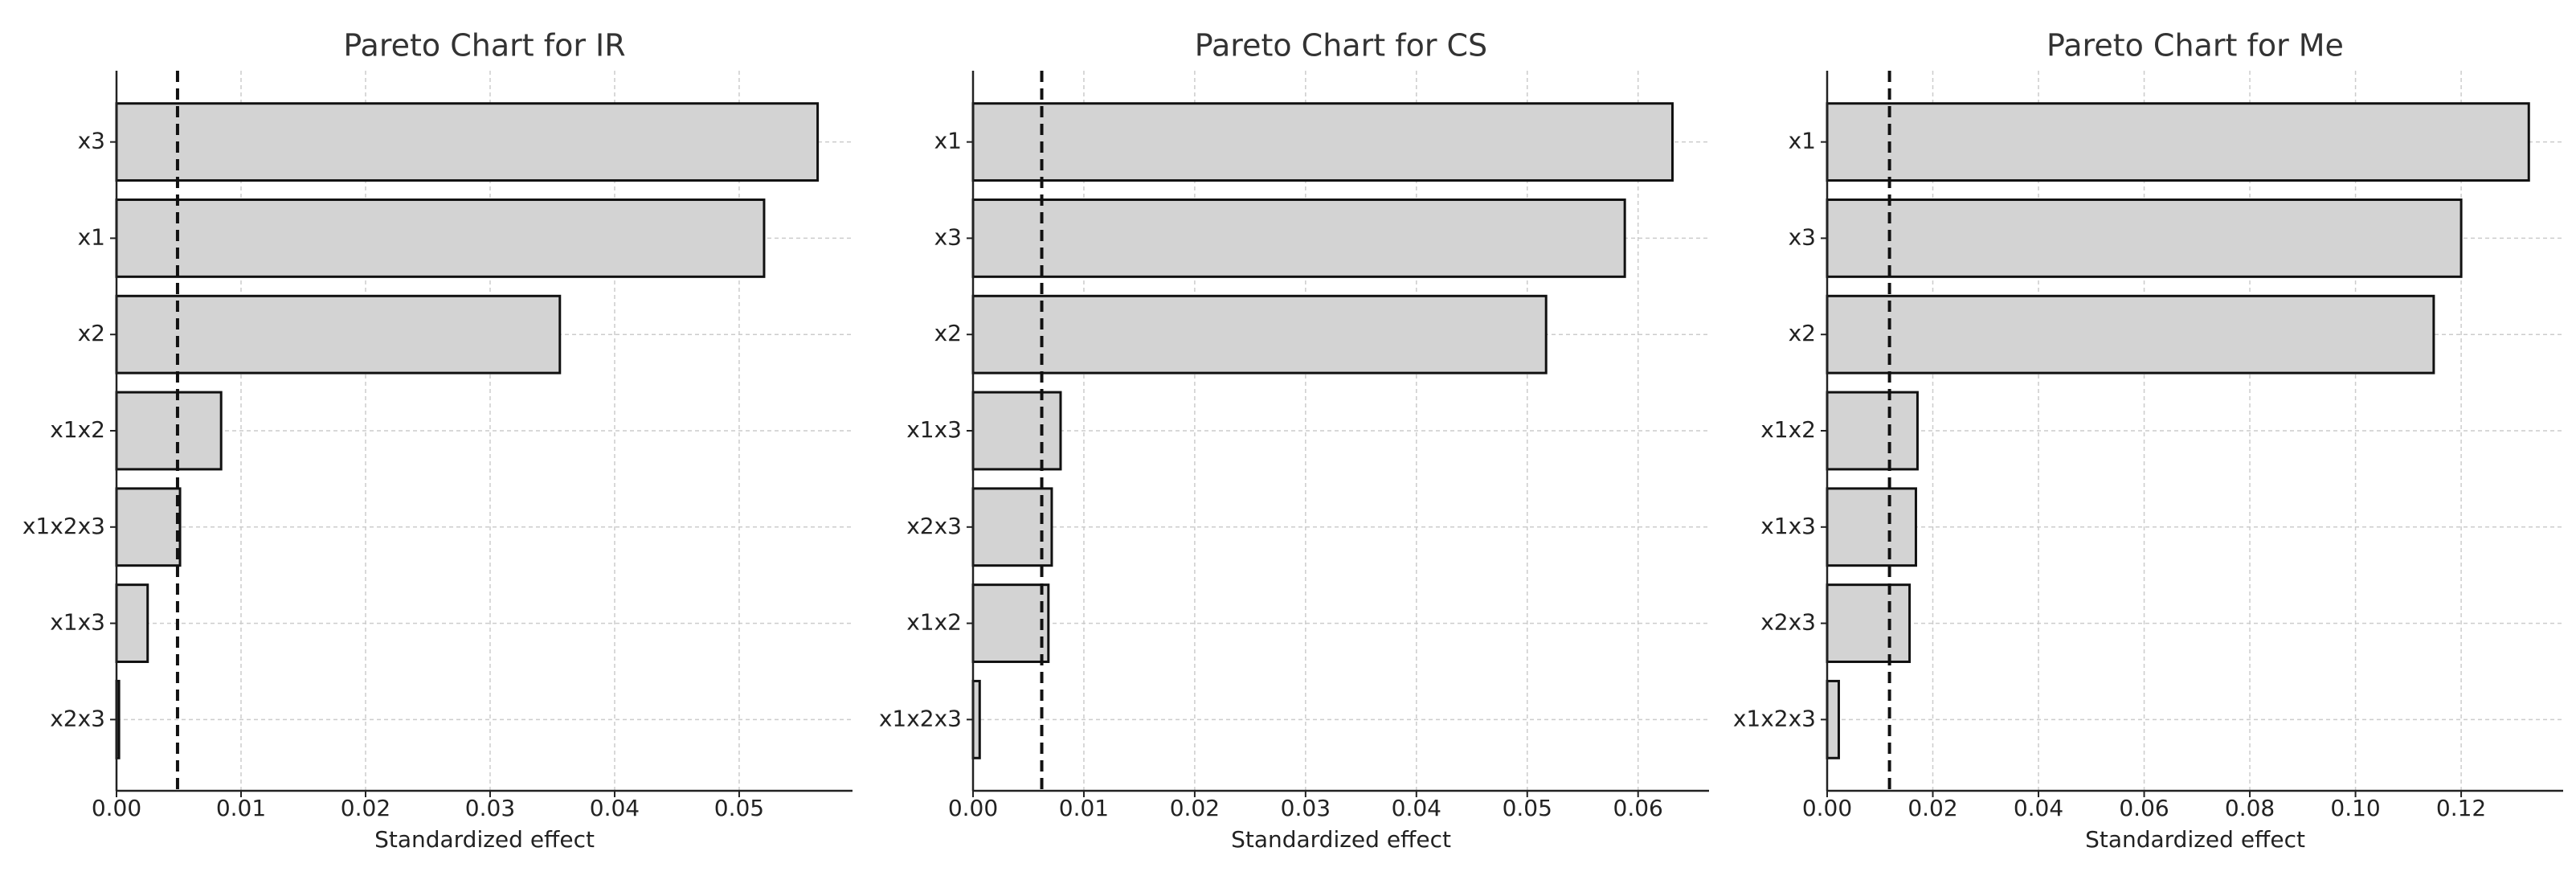 The image size is (2576, 880). What do you see at coordinates (484, 45) in the screenshot?
I see `chart-title: Pareto Chart for IR` at bounding box center [484, 45].